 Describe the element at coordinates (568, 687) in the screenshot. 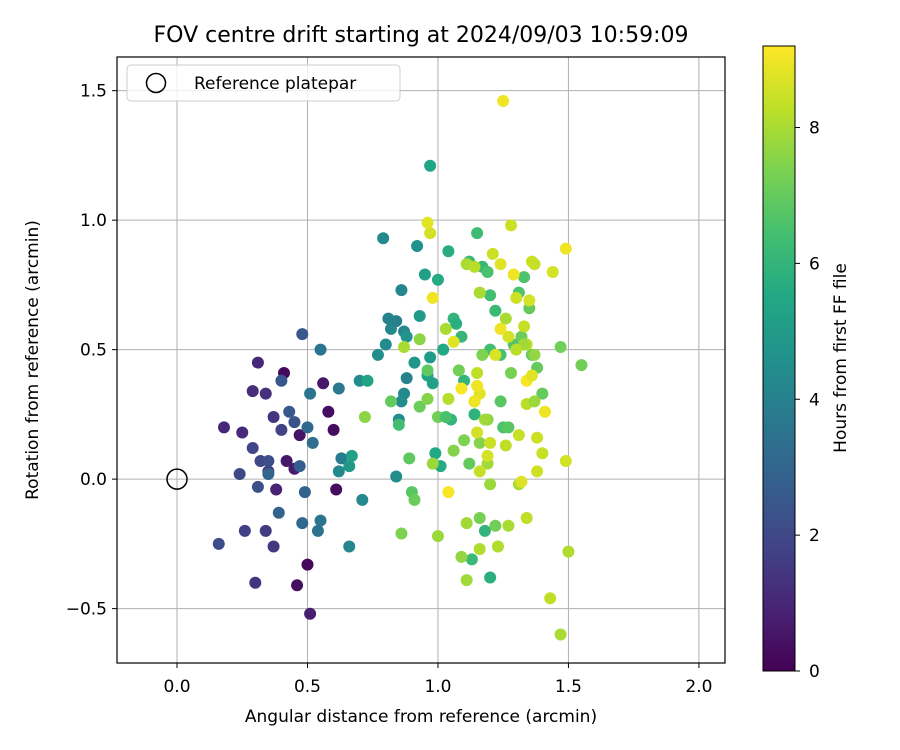

I see `x-tick-label: 1.5` at that location.